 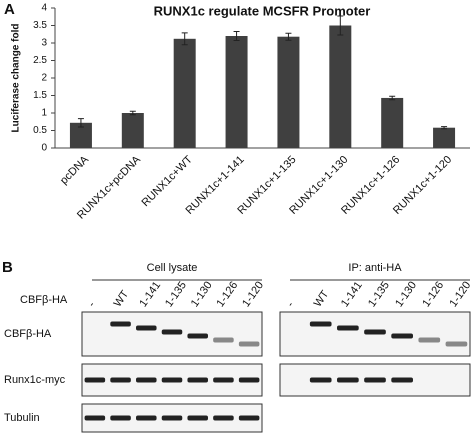 I want to click on group-title: Cell lysate, so click(x=172, y=268).